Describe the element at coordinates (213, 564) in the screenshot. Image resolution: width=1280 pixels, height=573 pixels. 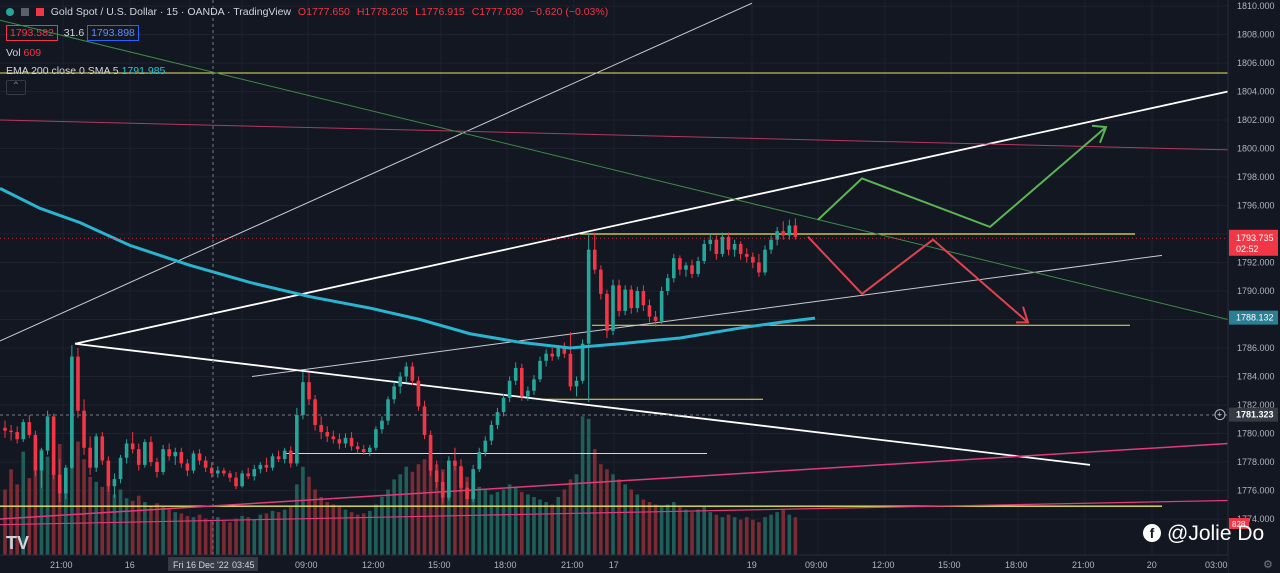
I see `crosshair-time-label` at that location.